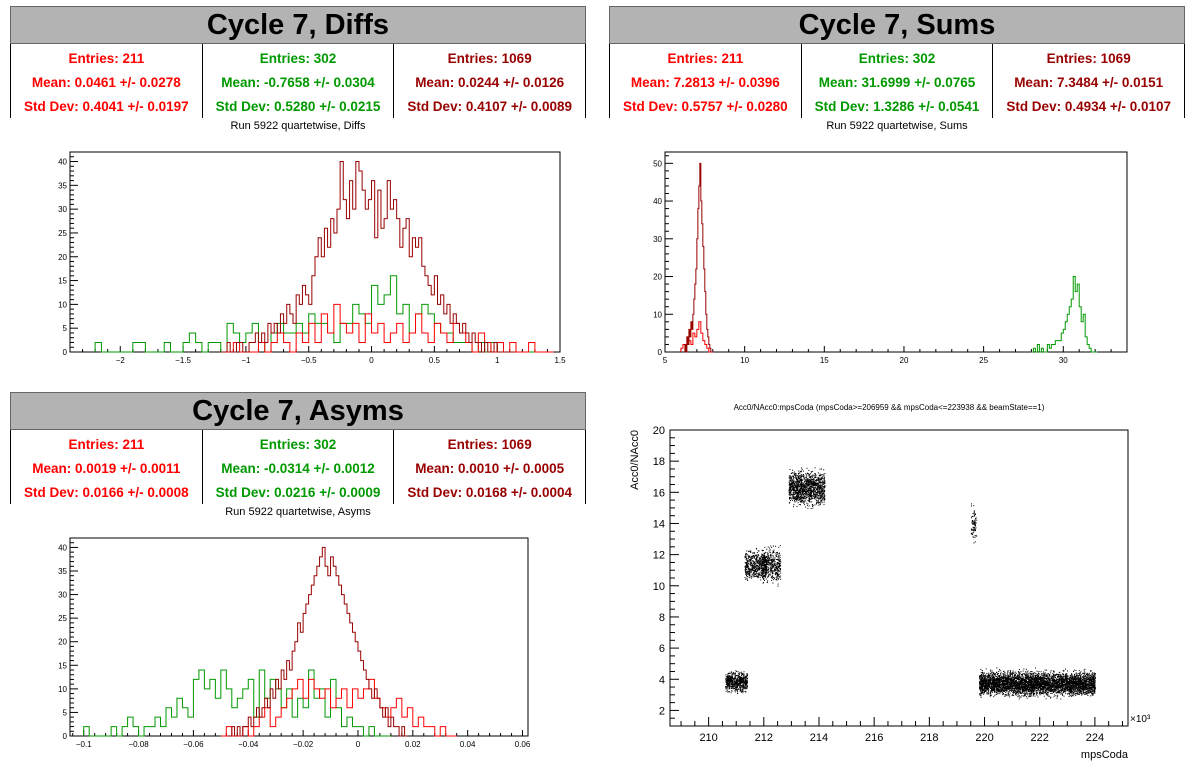  What do you see at coordinates (665, 360) in the screenshot?
I see `x-tick-label: 5` at bounding box center [665, 360].